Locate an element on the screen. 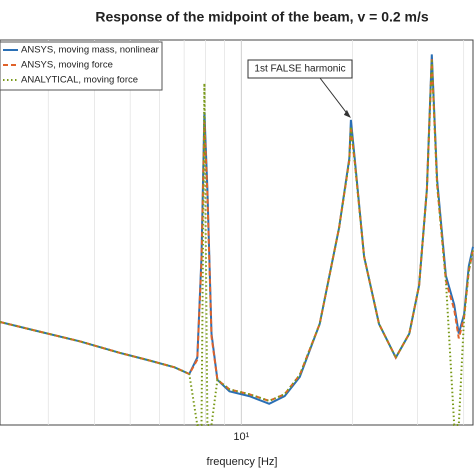  annotation-box is located at coordinates (300, 69).